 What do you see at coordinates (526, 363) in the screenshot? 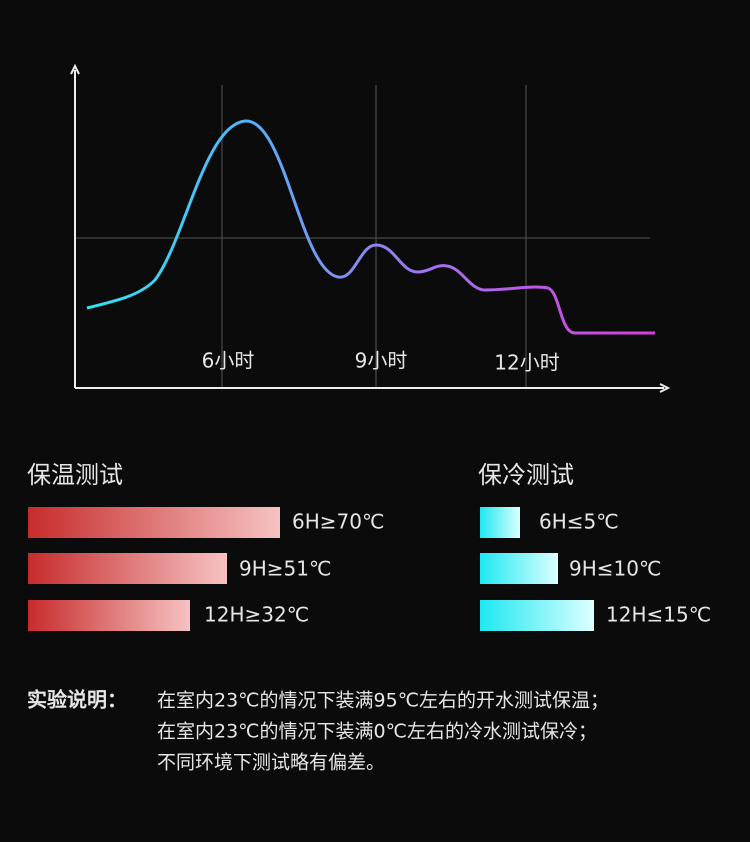
I see `x-label: 12小时` at bounding box center [526, 363].